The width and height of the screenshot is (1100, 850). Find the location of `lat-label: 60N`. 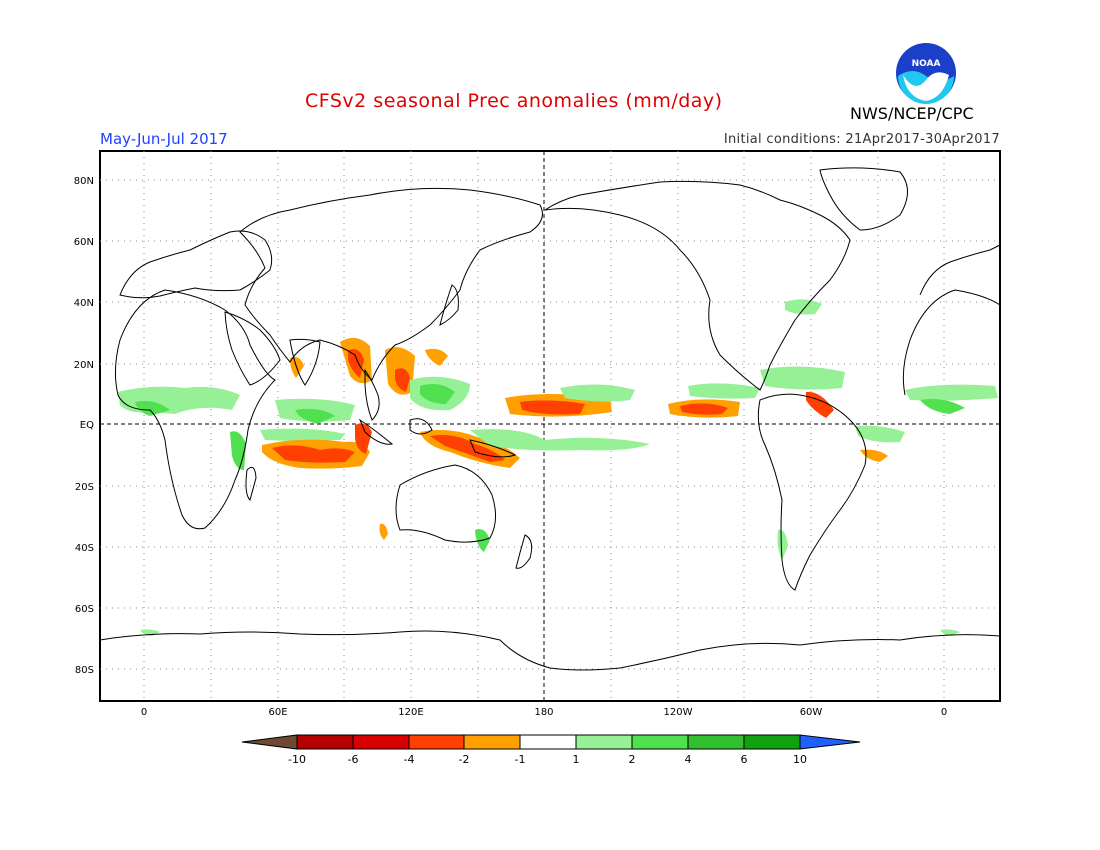

lat-label: 60N is located at coordinates (84, 242).